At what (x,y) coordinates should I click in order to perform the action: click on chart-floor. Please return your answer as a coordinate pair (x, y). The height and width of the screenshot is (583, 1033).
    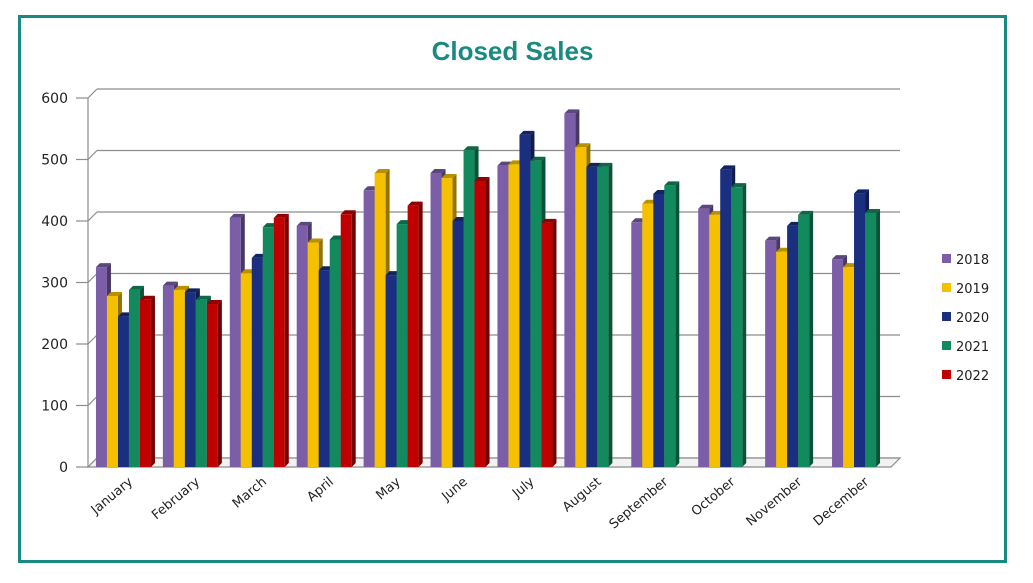
    Looking at the image, I should click on (494, 462).